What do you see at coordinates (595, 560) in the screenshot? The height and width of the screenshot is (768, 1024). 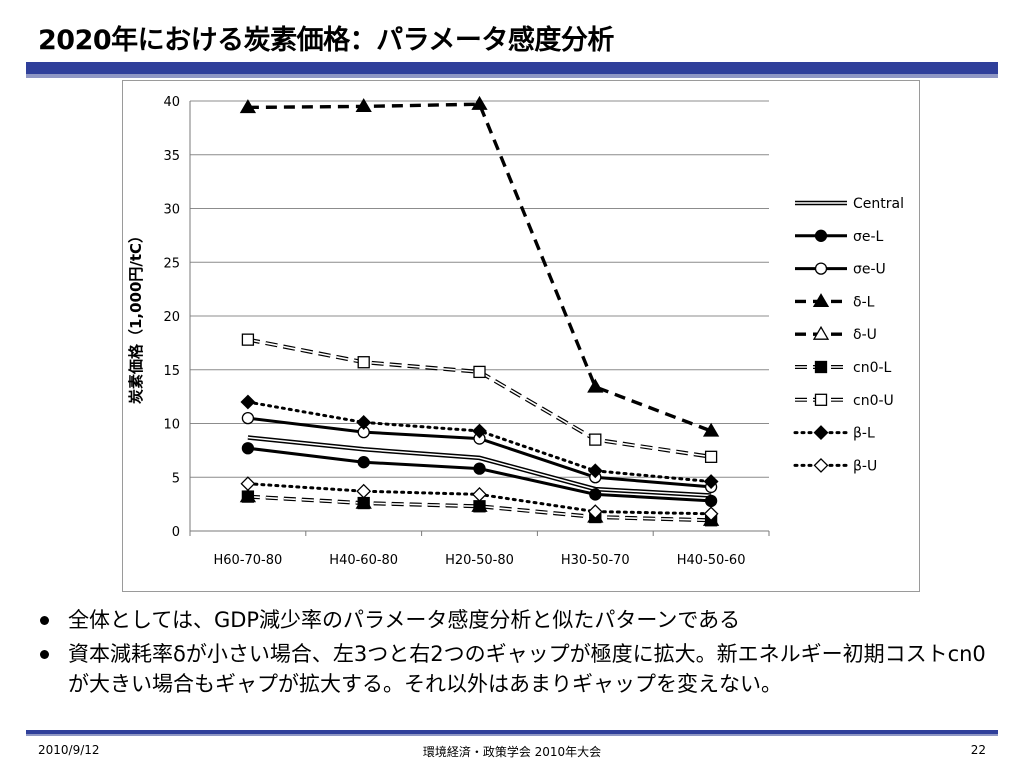 I see `x-tick-label: H30-50-70` at bounding box center [595, 560].